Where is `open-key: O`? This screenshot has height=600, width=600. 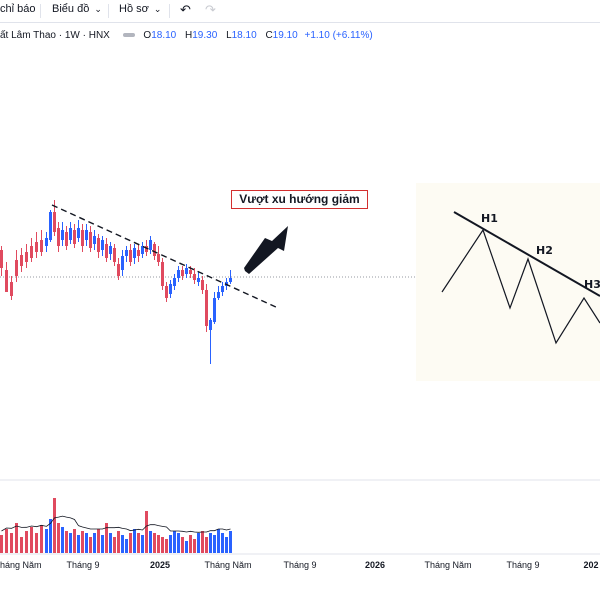
open-key: O is located at coordinates (147, 35).